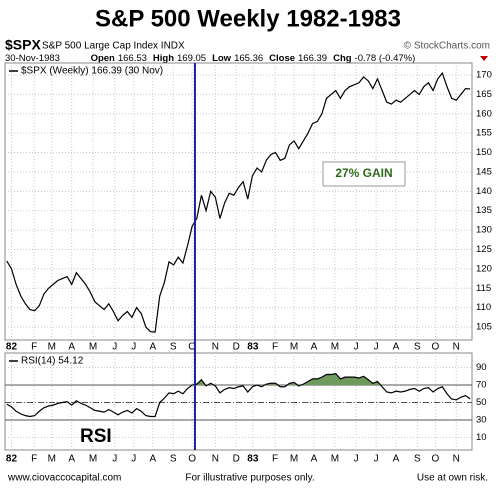  What do you see at coordinates (484, 191) in the screenshot?
I see `y-tick-label: 140` at bounding box center [484, 191].